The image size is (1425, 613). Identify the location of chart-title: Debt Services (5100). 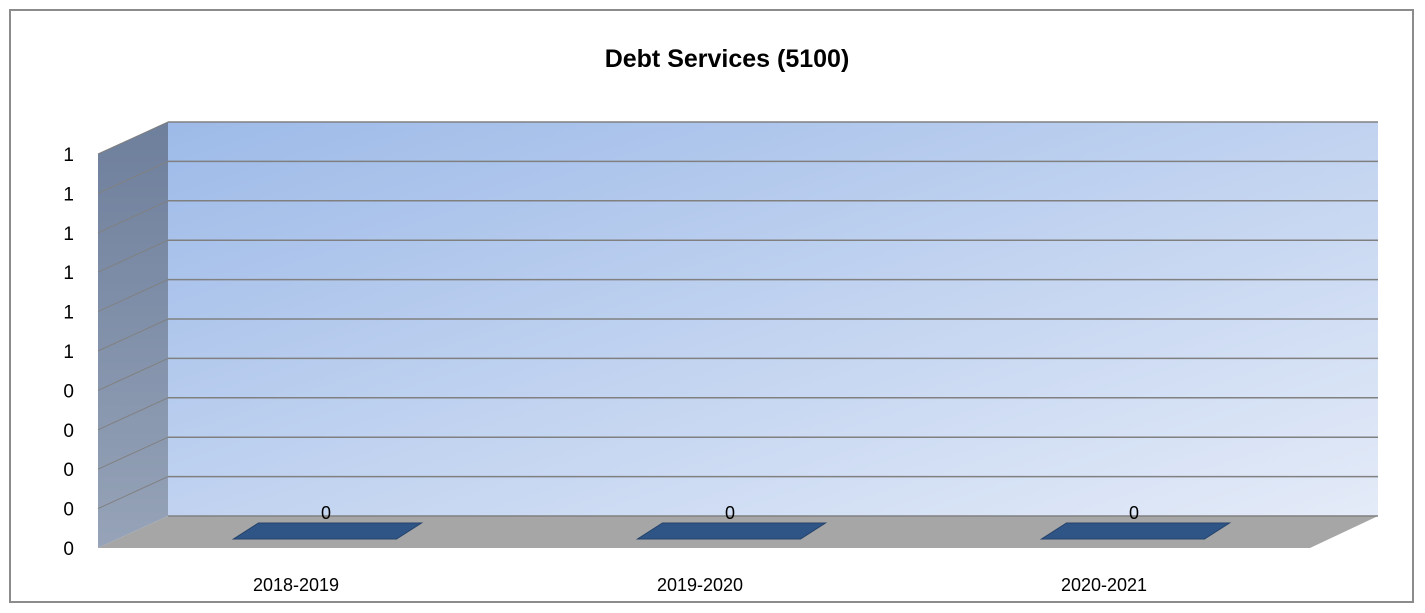
(727, 59).